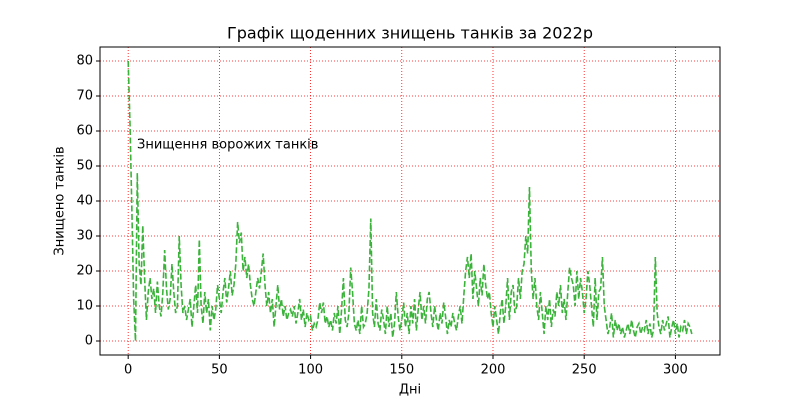 The image size is (800, 400). I want to click on y-tick-label: 60, so click(84, 131).